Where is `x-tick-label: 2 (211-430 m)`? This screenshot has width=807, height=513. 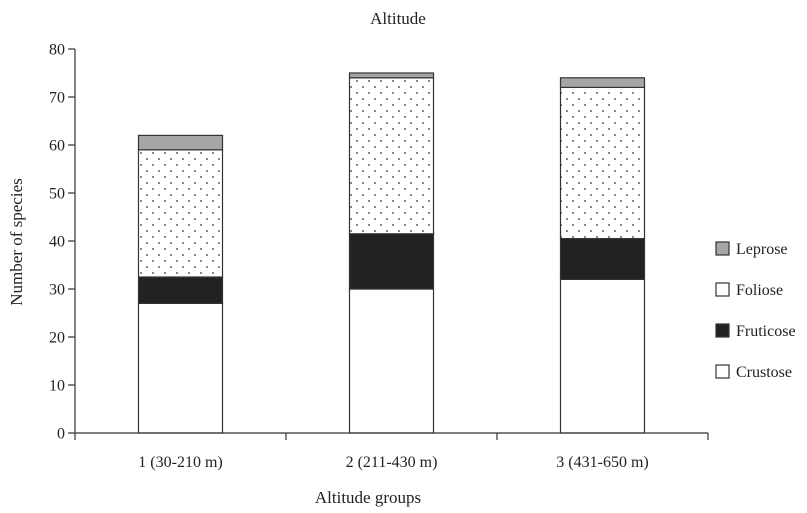
x-tick-label: 2 (211-430 m) is located at coordinates (392, 462).